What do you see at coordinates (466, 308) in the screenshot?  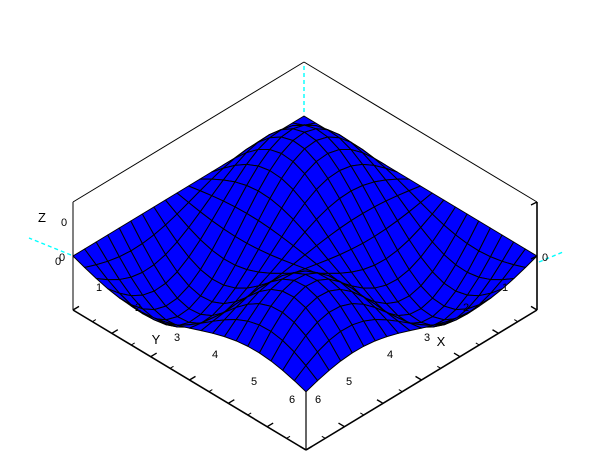 I see `x-axis-tick-label-2: 2` at bounding box center [466, 308].